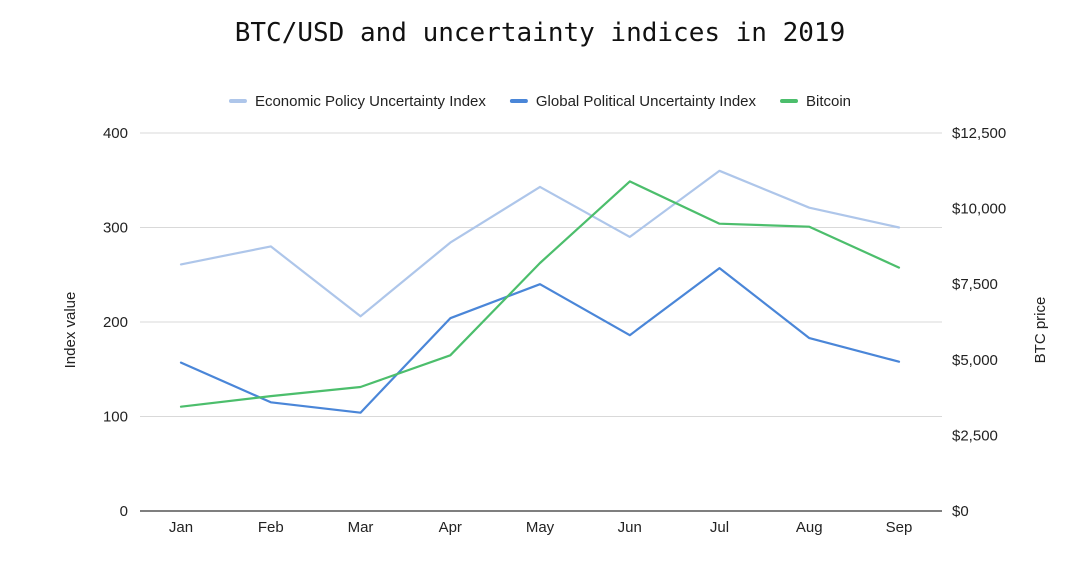 The width and height of the screenshot is (1080, 583). Describe the element at coordinates (540, 33) in the screenshot. I see `chart-title: BTC/USD and uncertainty indices in 2019` at that location.